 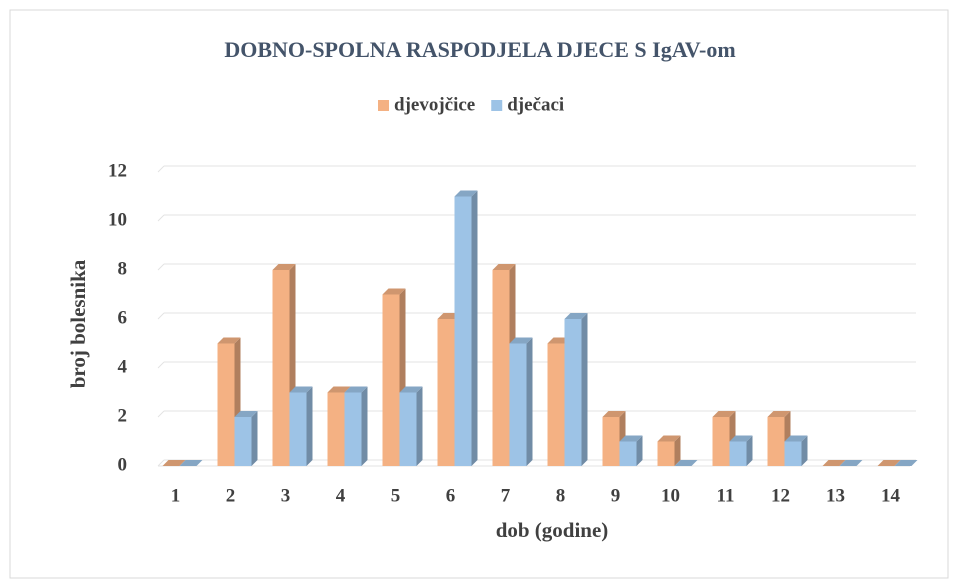 What do you see at coordinates (561, 495) in the screenshot?
I see `x-tick-label: 8` at bounding box center [561, 495].